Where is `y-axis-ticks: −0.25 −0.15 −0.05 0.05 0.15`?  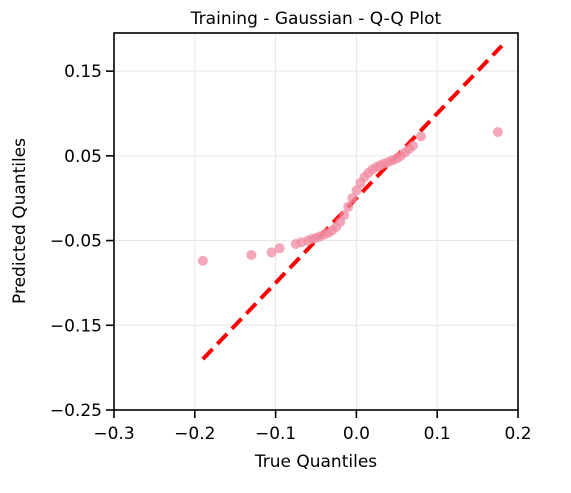 y-axis-ticks: −0.25 −0.15 −0.05 0.05 0.15 is located at coordinates (82, 241).